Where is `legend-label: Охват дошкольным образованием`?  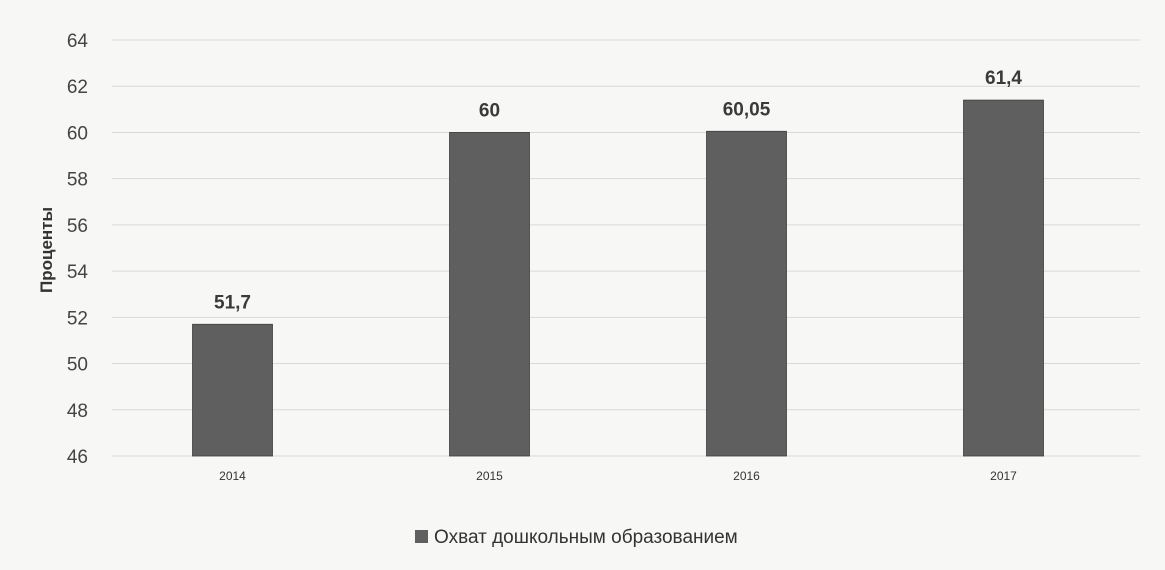
legend-label: Охват дошкольным образованием is located at coordinates (586, 537).